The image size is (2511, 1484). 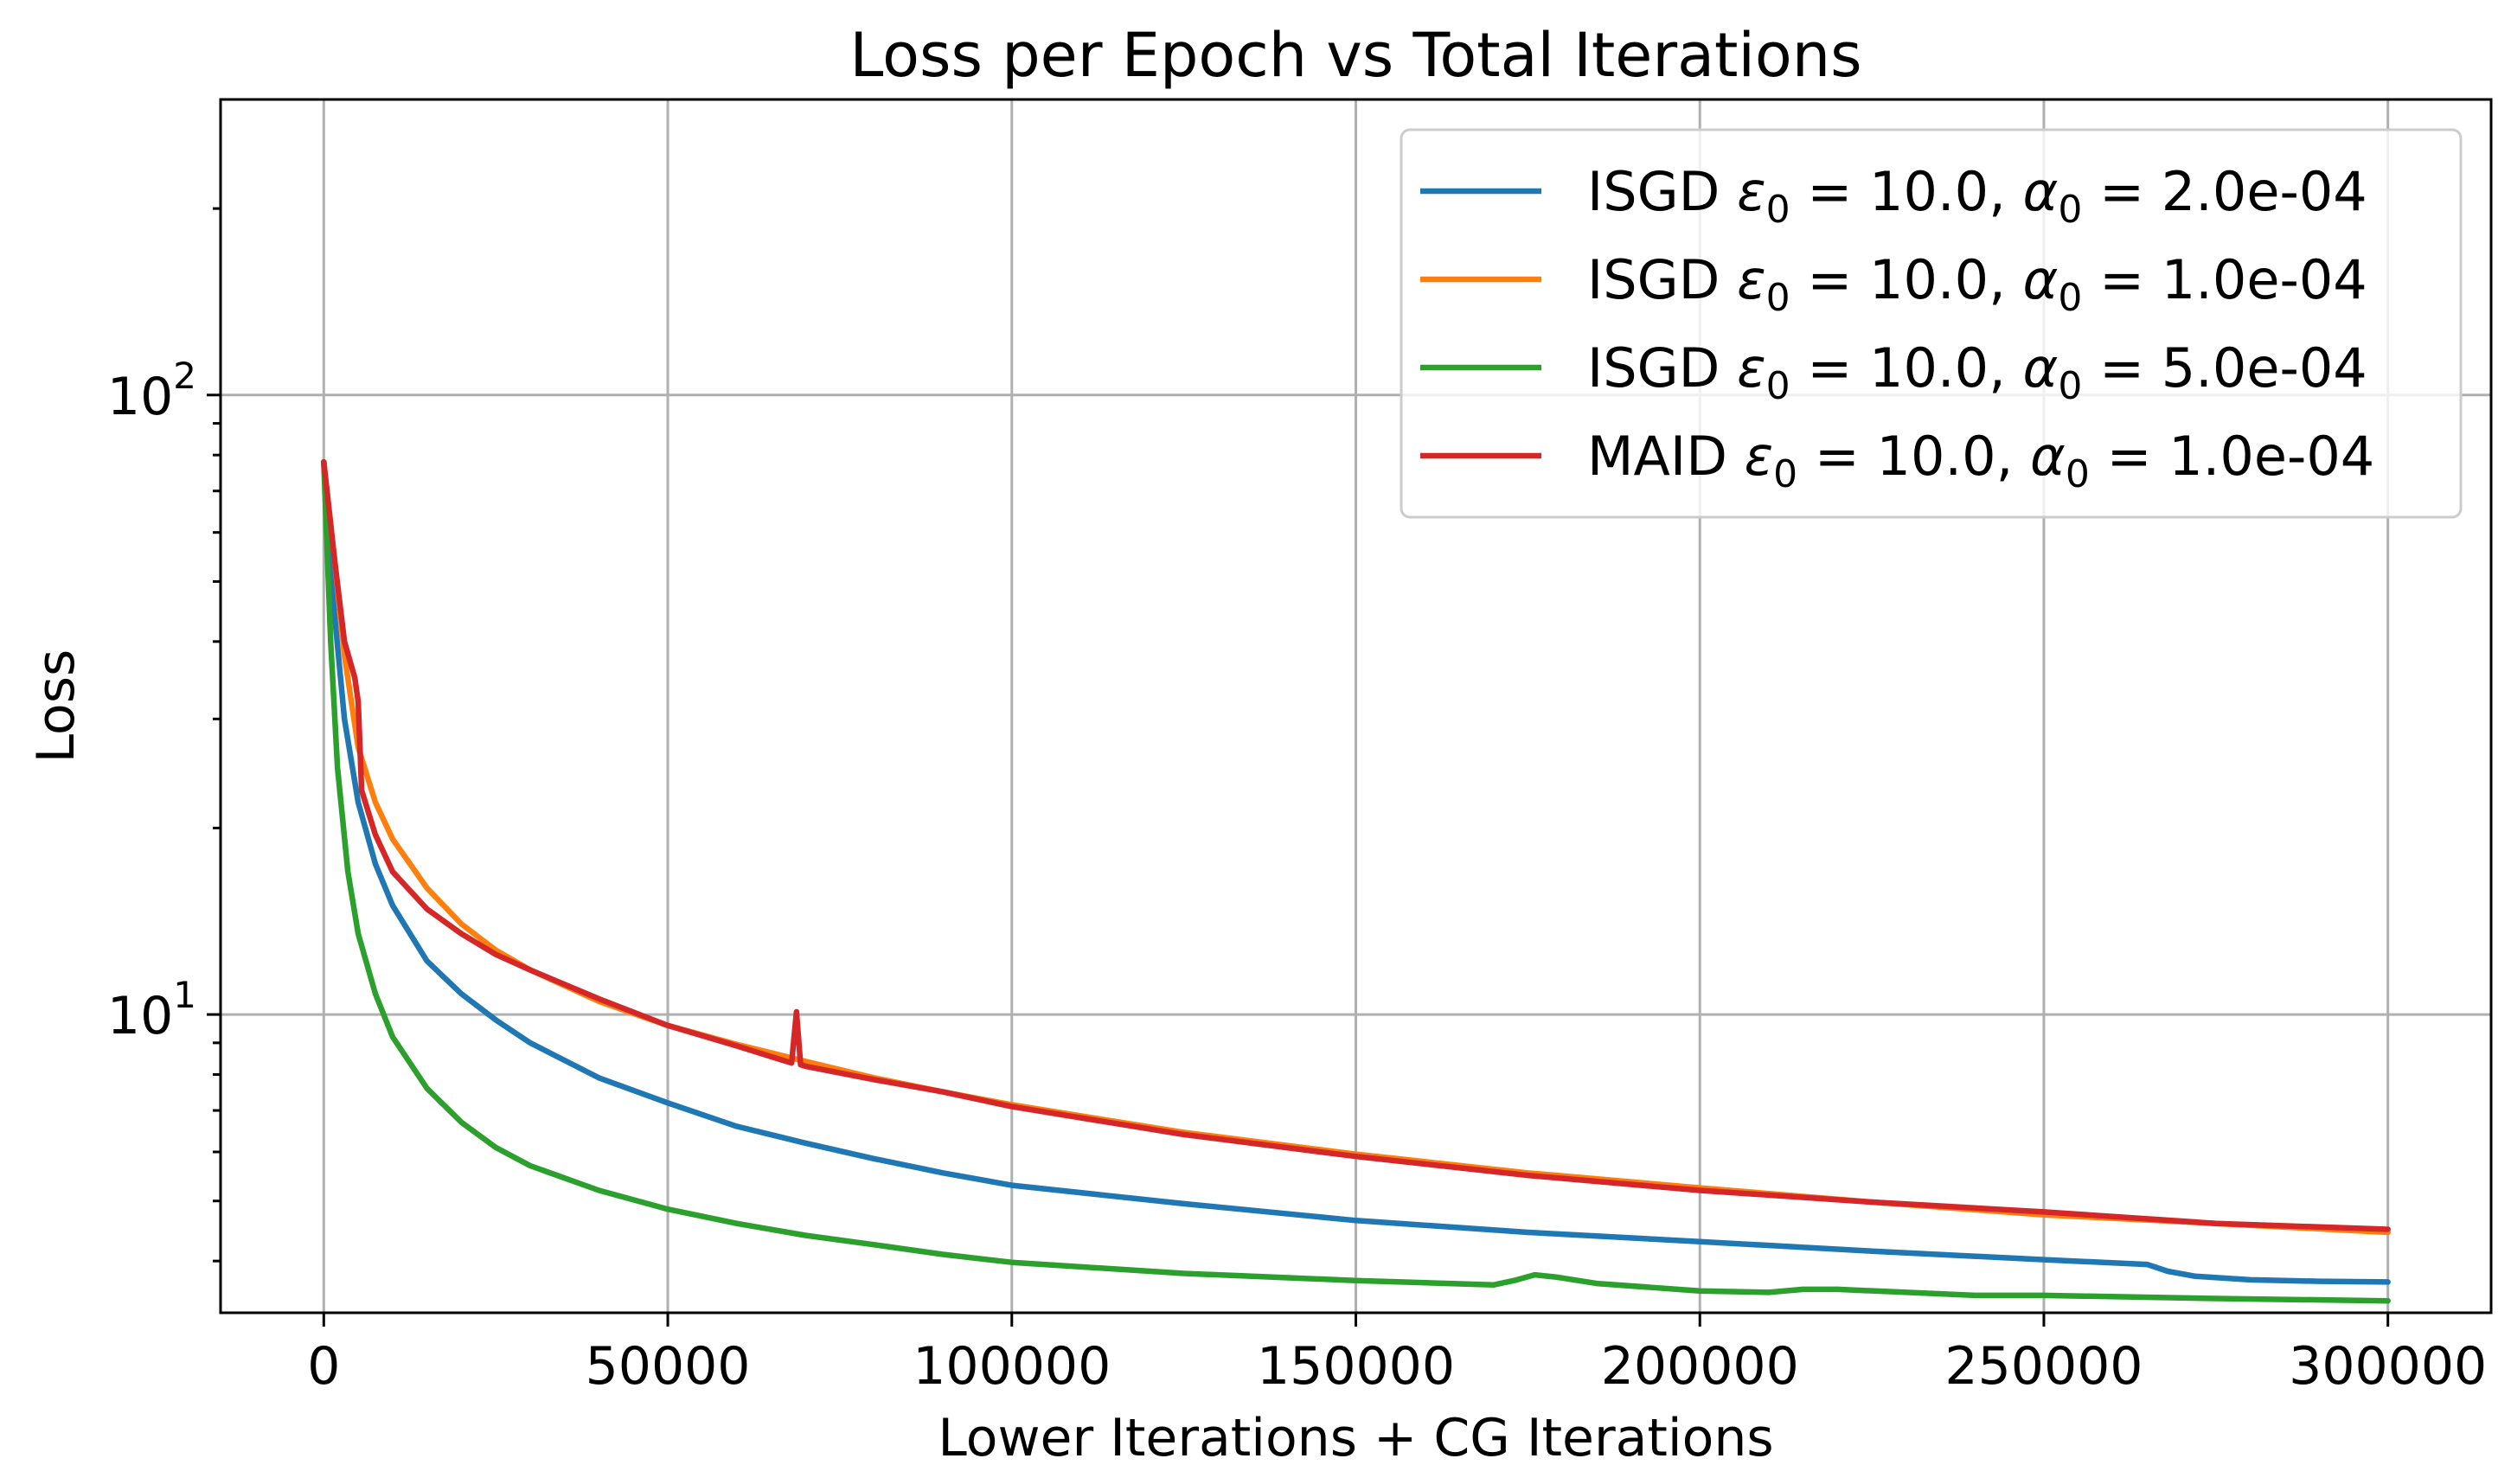 I want to click on legend-box, so click(x=1931, y=323).